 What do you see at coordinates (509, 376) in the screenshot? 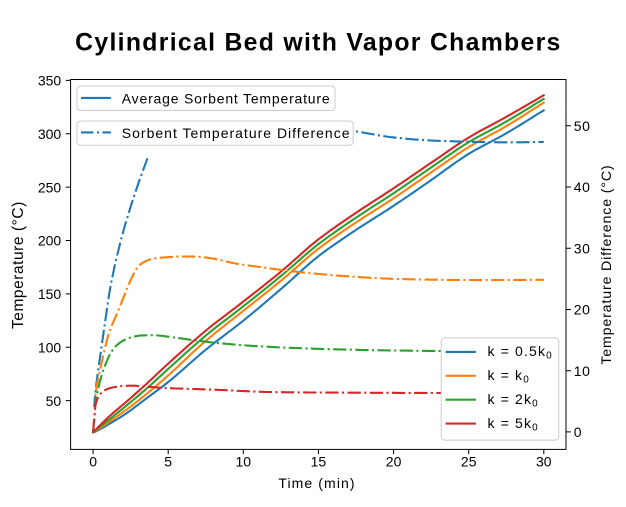
I see `svg-text: k = k0` at bounding box center [509, 376].